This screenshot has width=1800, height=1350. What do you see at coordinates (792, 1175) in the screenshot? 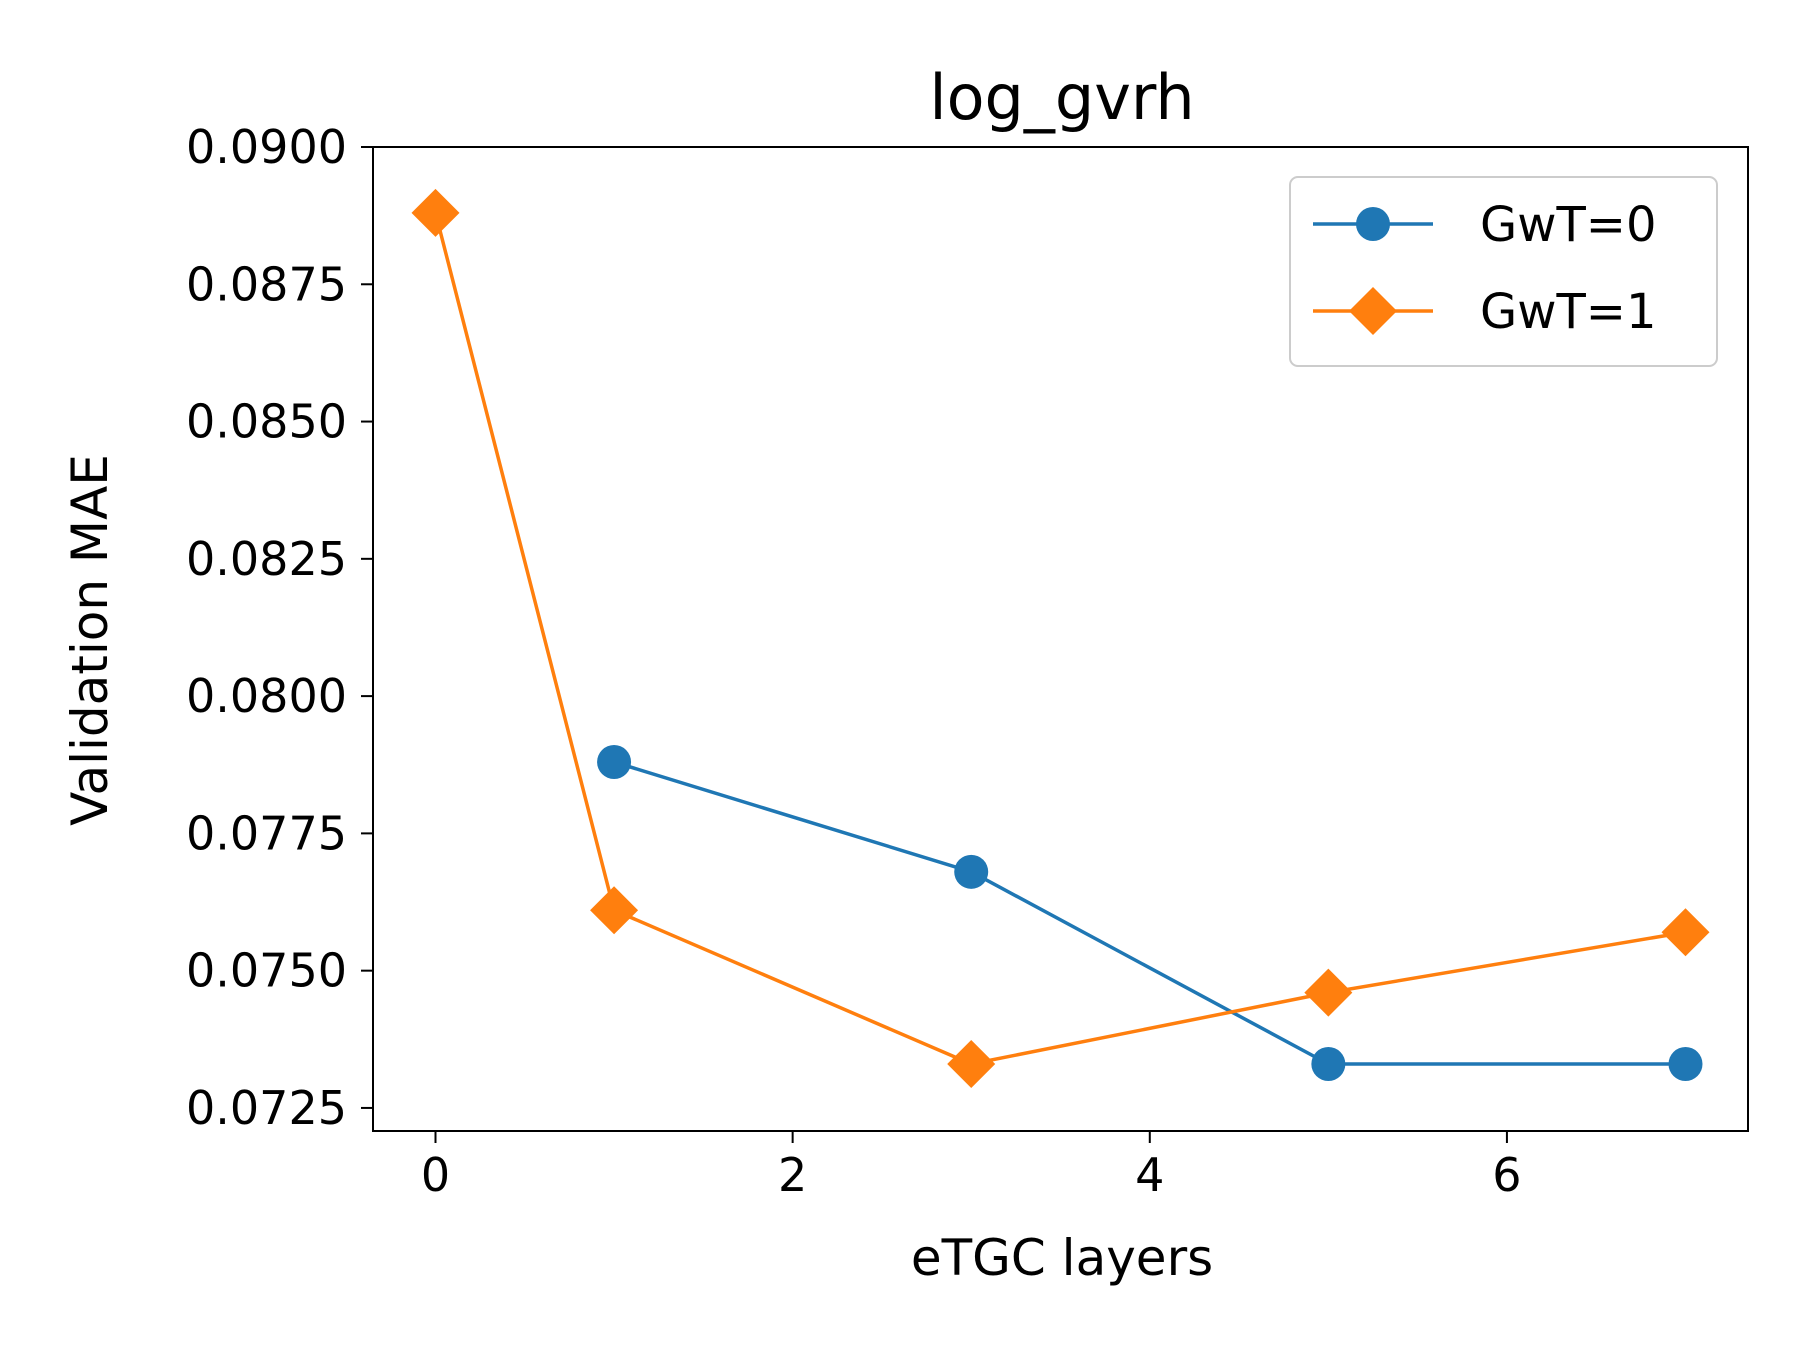
I see `x-tick-label: 2` at bounding box center [792, 1175].